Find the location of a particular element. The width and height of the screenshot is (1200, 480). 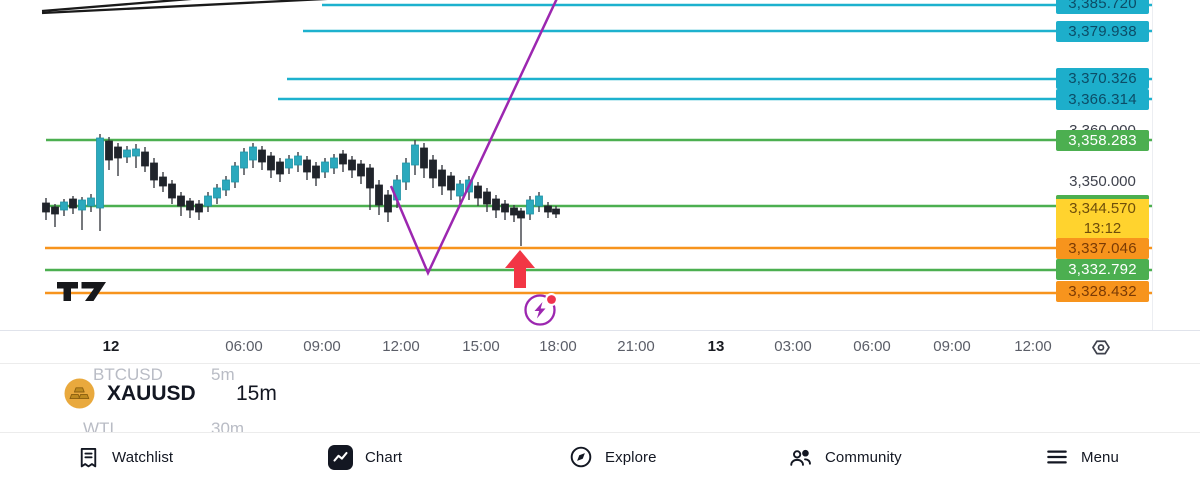

time-axis-label: 15:00 is located at coordinates (481, 346).